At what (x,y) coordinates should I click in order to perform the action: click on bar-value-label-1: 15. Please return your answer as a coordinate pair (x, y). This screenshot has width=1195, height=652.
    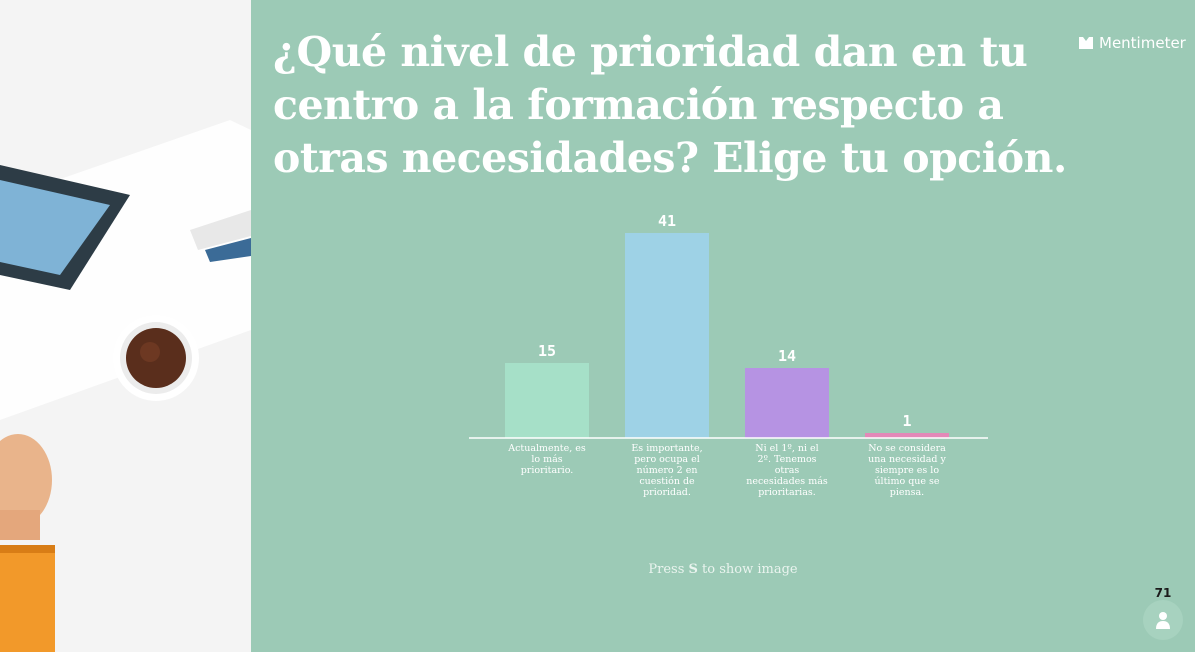
    Looking at the image, I should click on (547, 351).